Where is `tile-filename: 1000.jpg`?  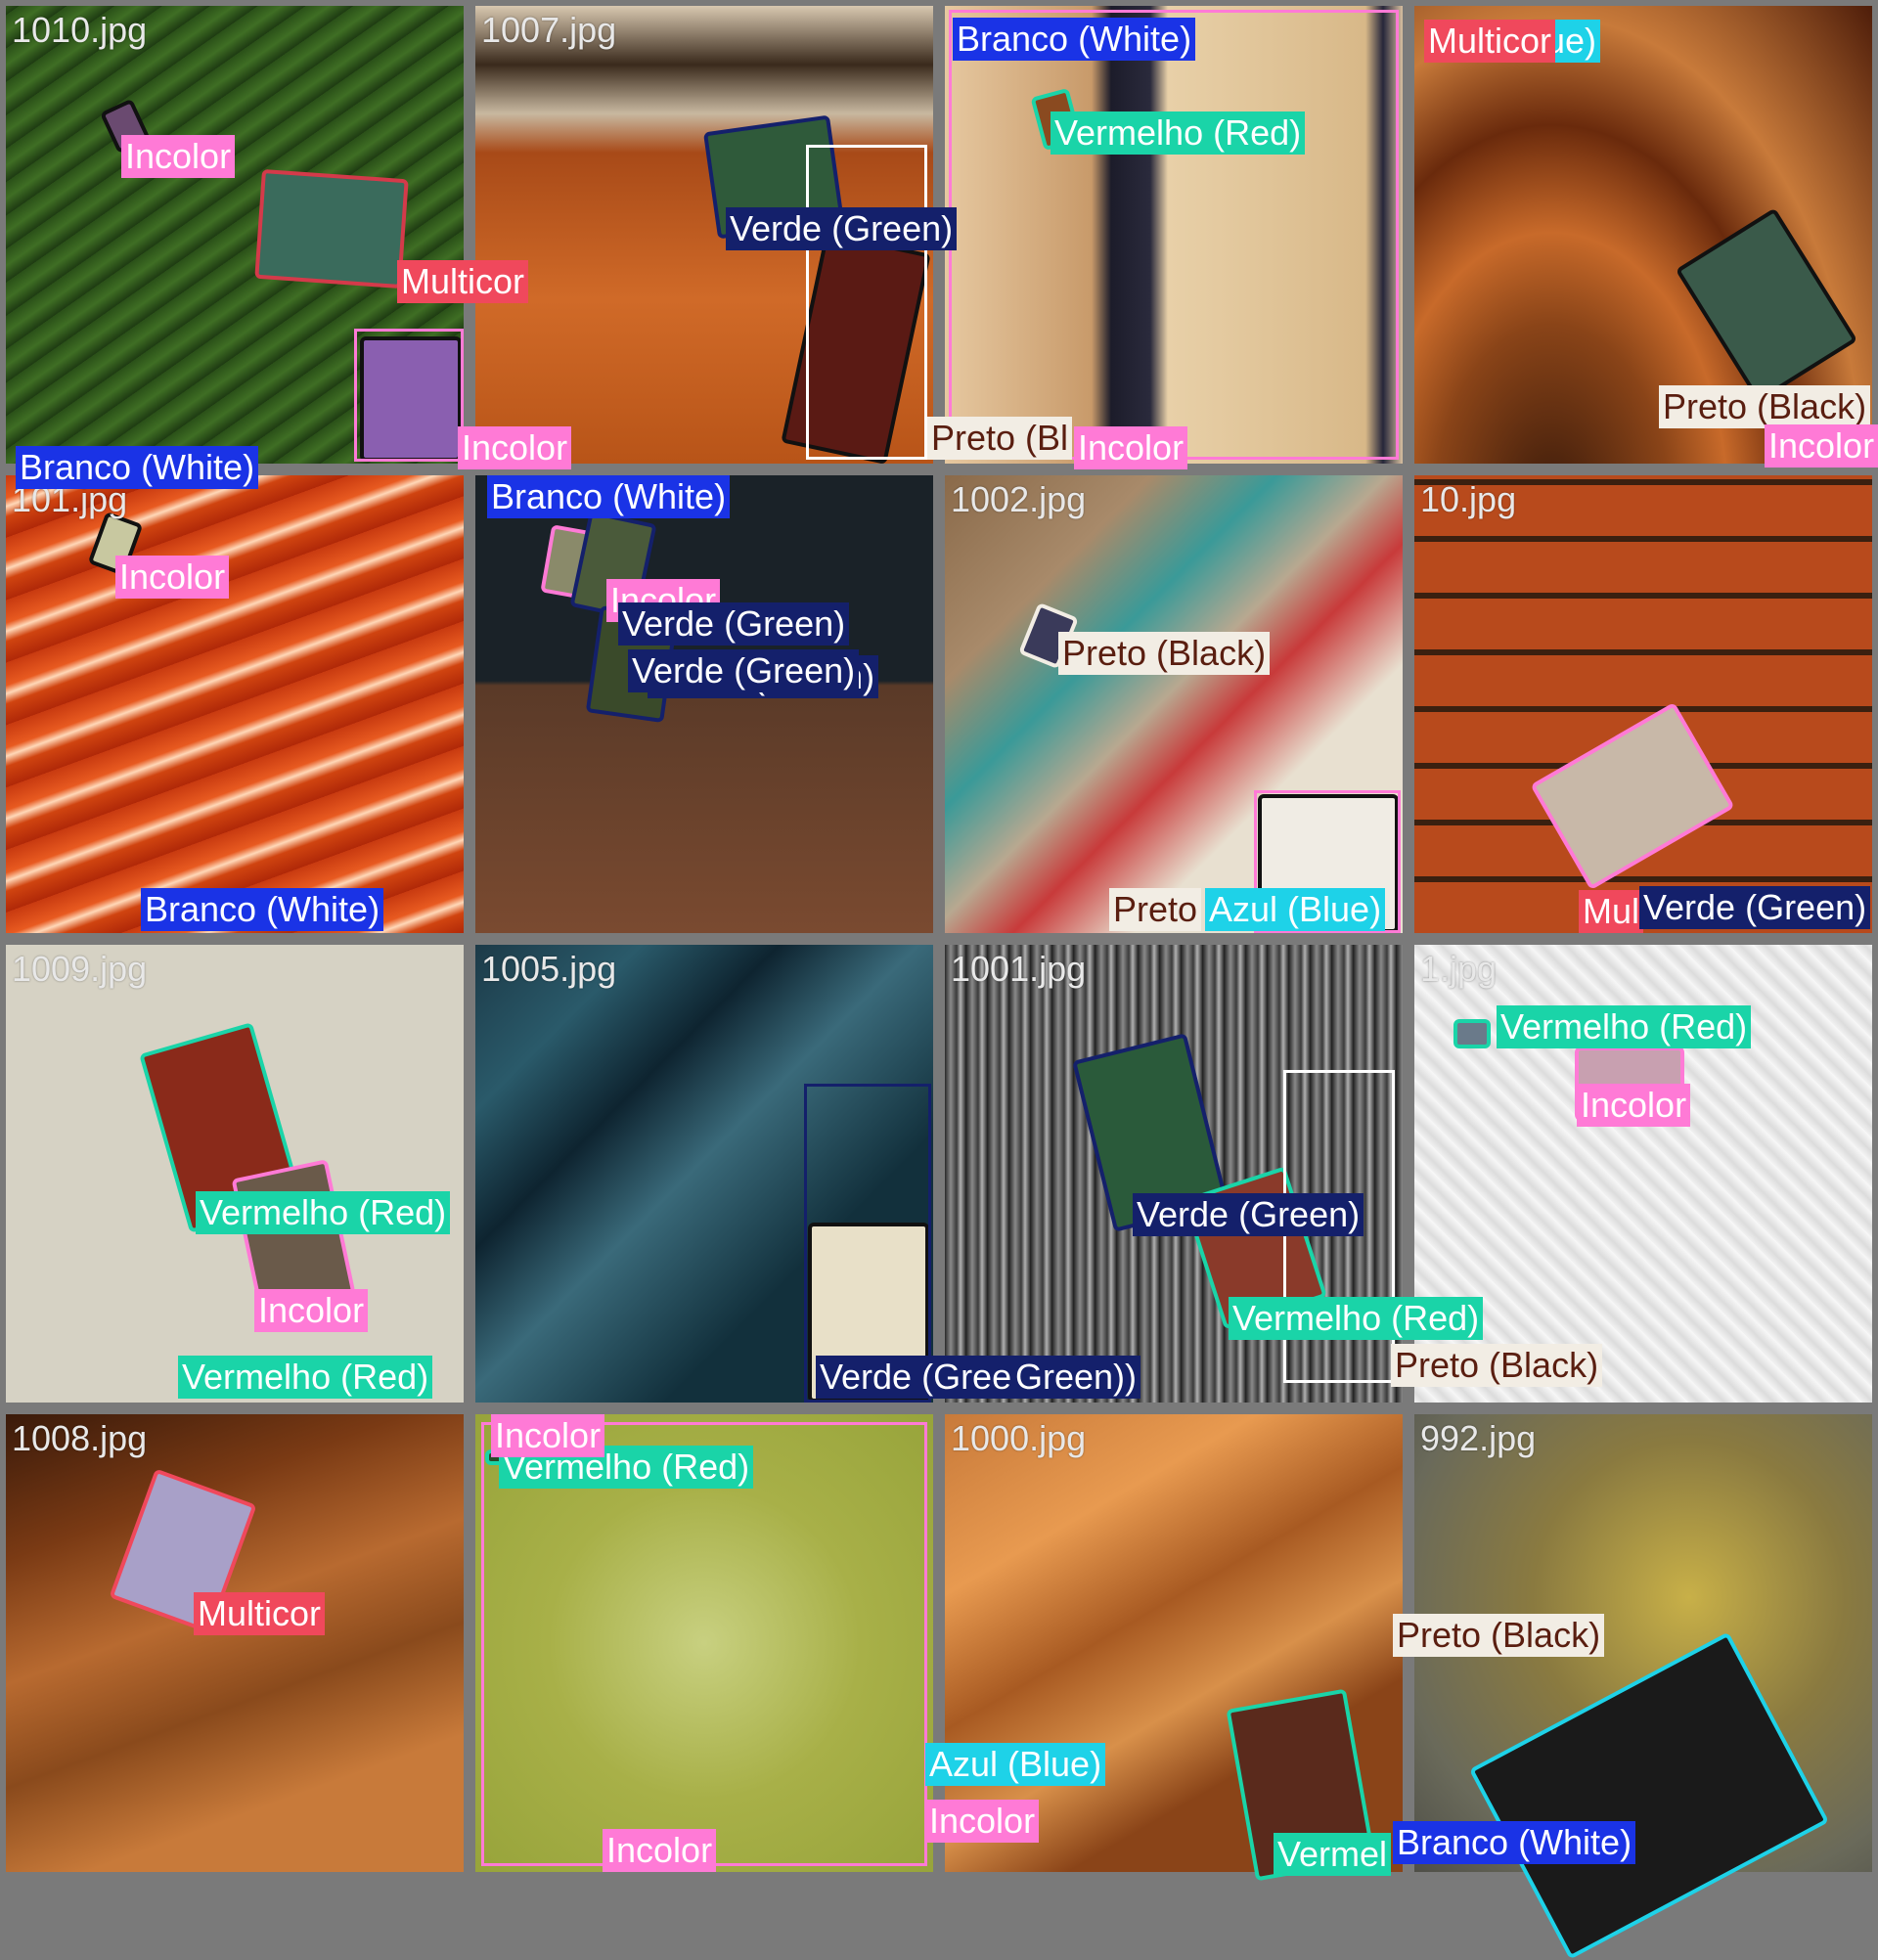
tile-filename: 1000.jpg is located at coordinates (1019, 1438).